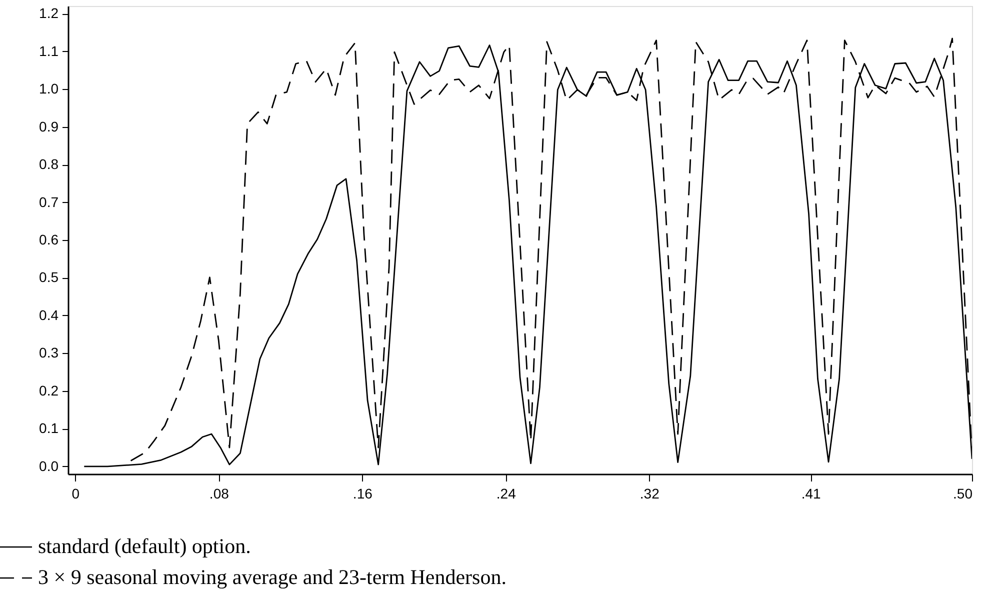  Describe the element at coordinates (650, 494) in the screenshot. I see `x-tick-label: .32` at that location.